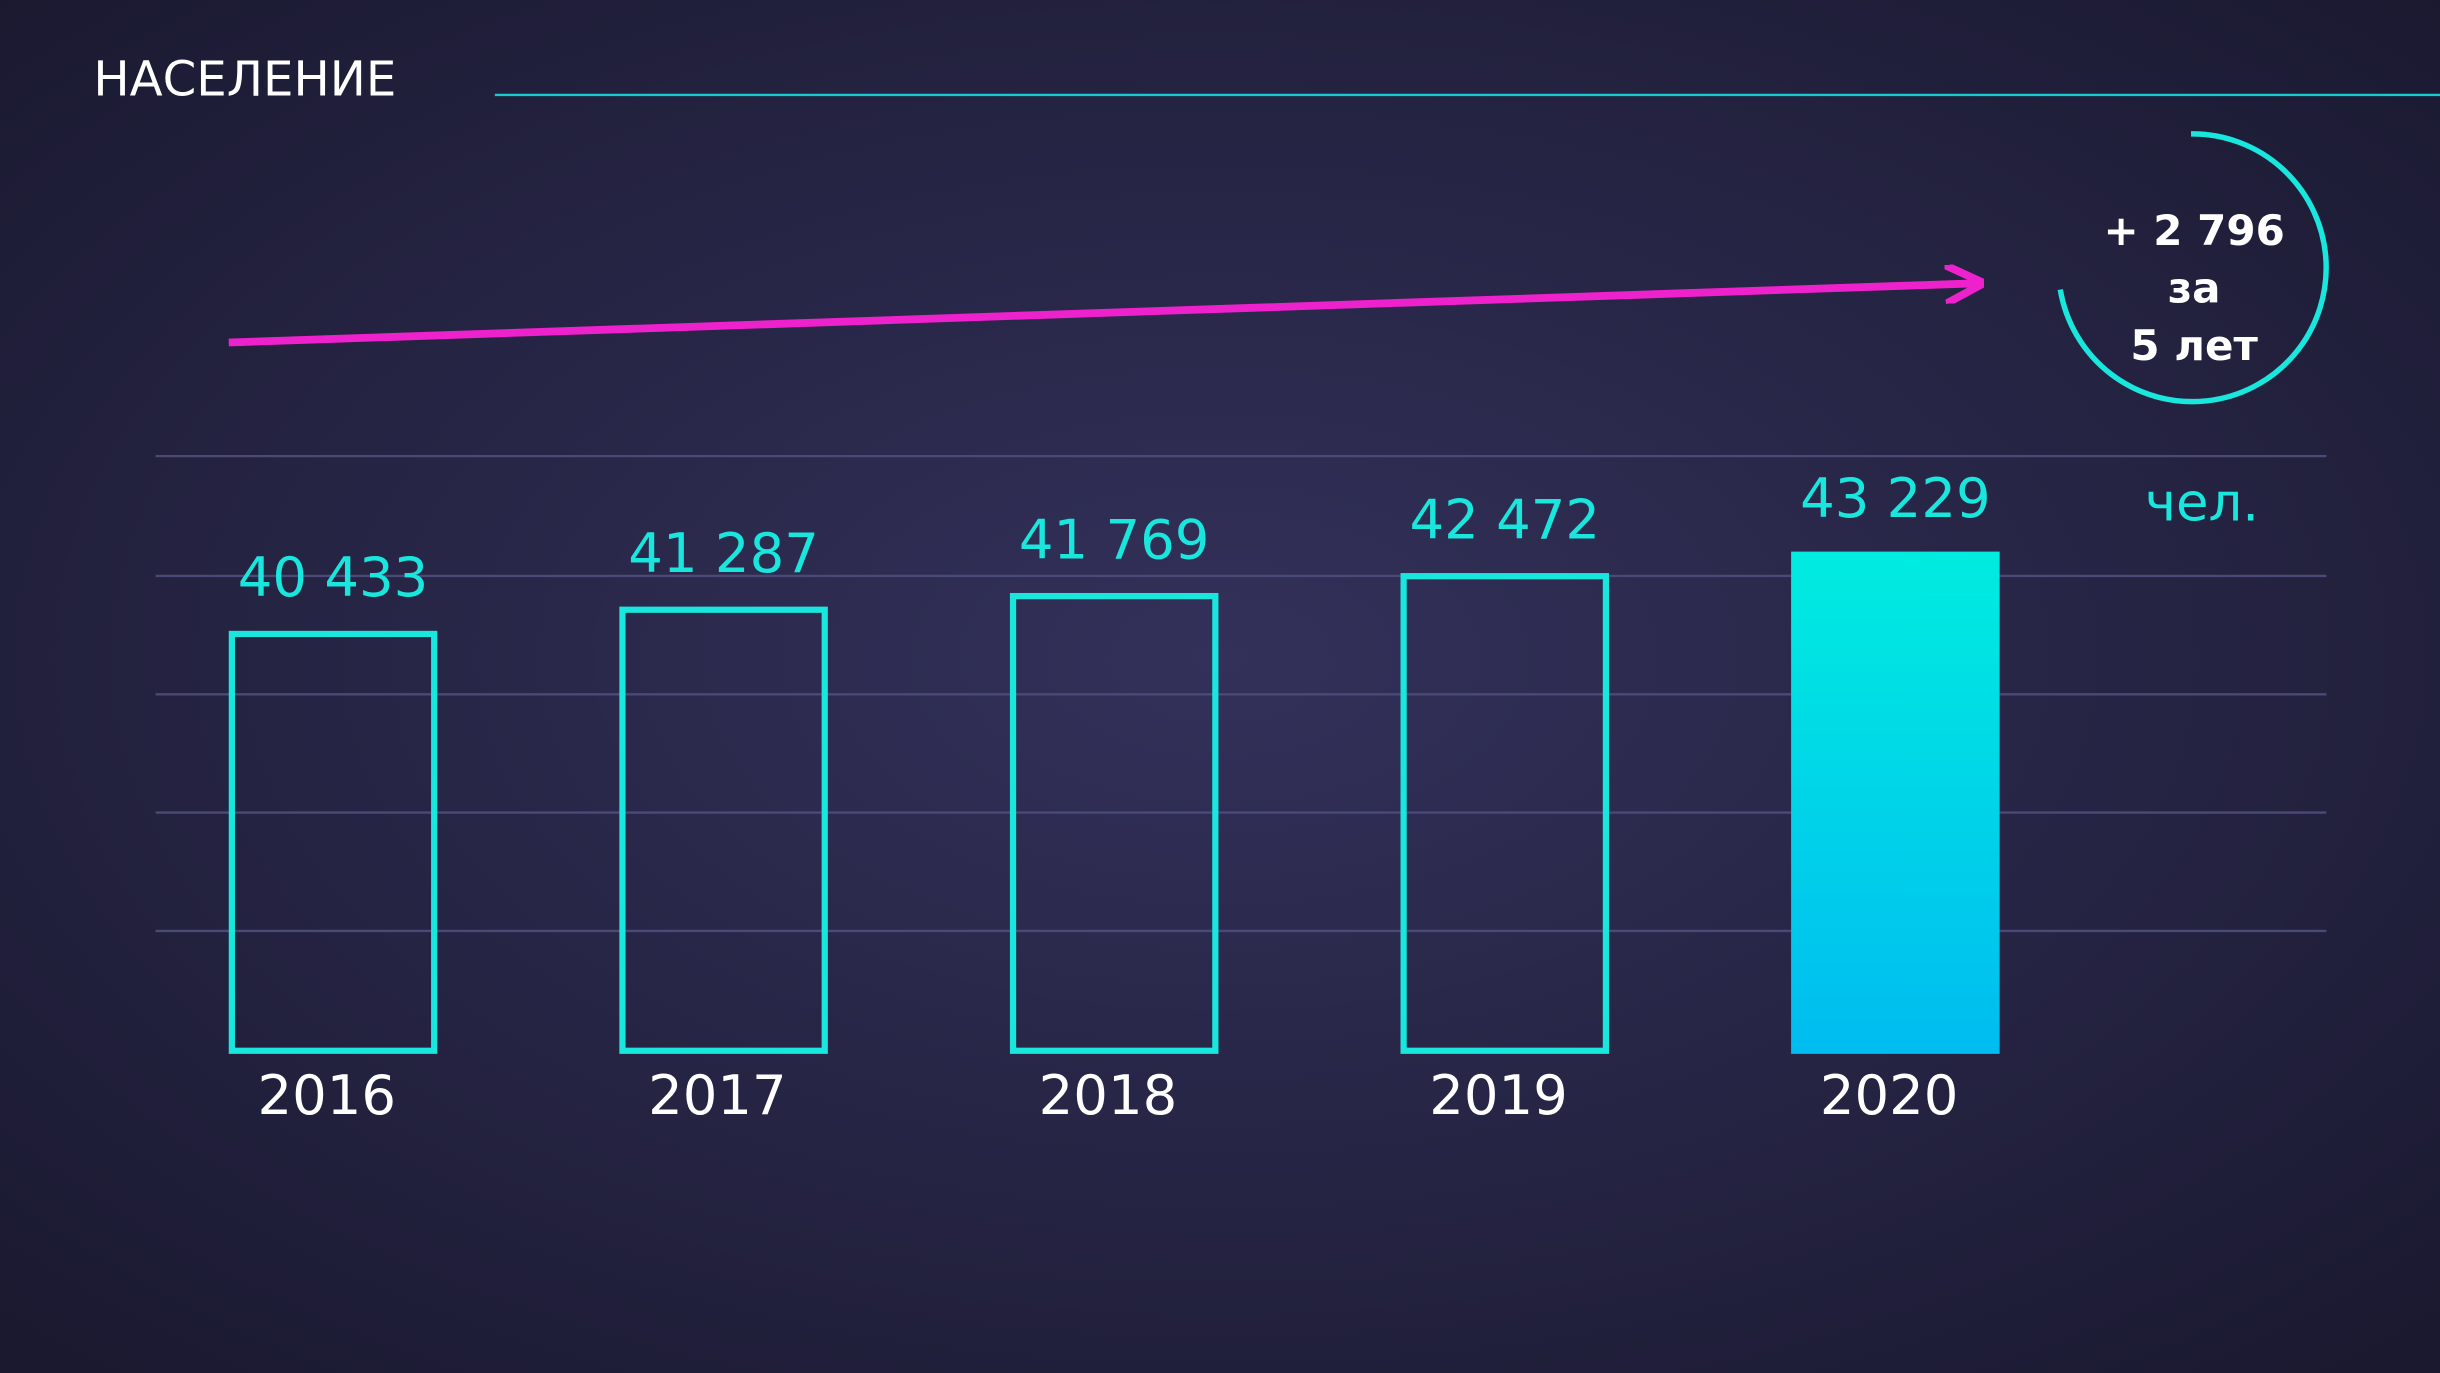  I want to click on value-label: 43 229, so click(1895, 498).